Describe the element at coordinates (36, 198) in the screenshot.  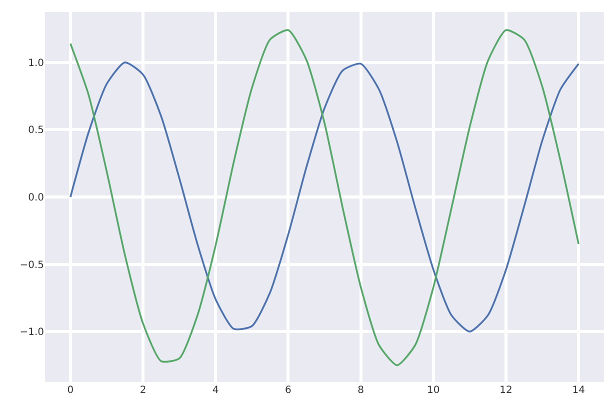
I see `y-tick-label: 0.0` at that location.